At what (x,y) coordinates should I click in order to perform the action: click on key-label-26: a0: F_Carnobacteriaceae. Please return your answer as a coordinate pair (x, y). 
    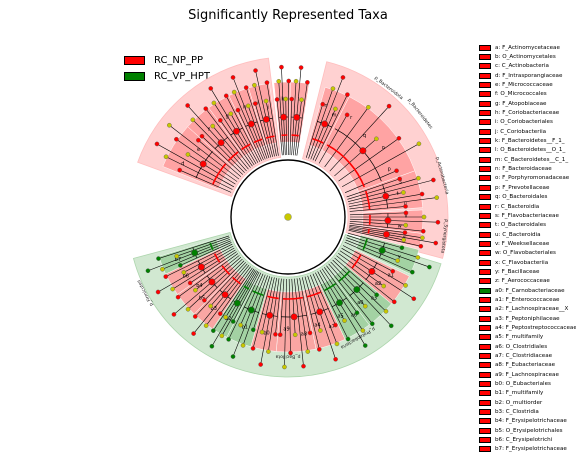
    Looking at the image, I should click on (530, 291).